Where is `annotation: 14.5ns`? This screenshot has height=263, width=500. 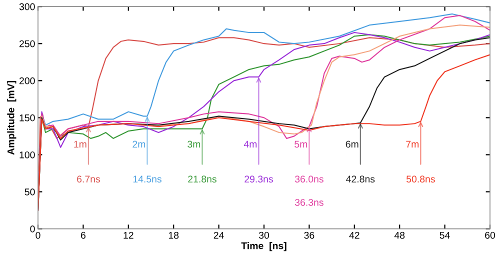 annotation: 14.5ns is located at coordinates (147, 179).